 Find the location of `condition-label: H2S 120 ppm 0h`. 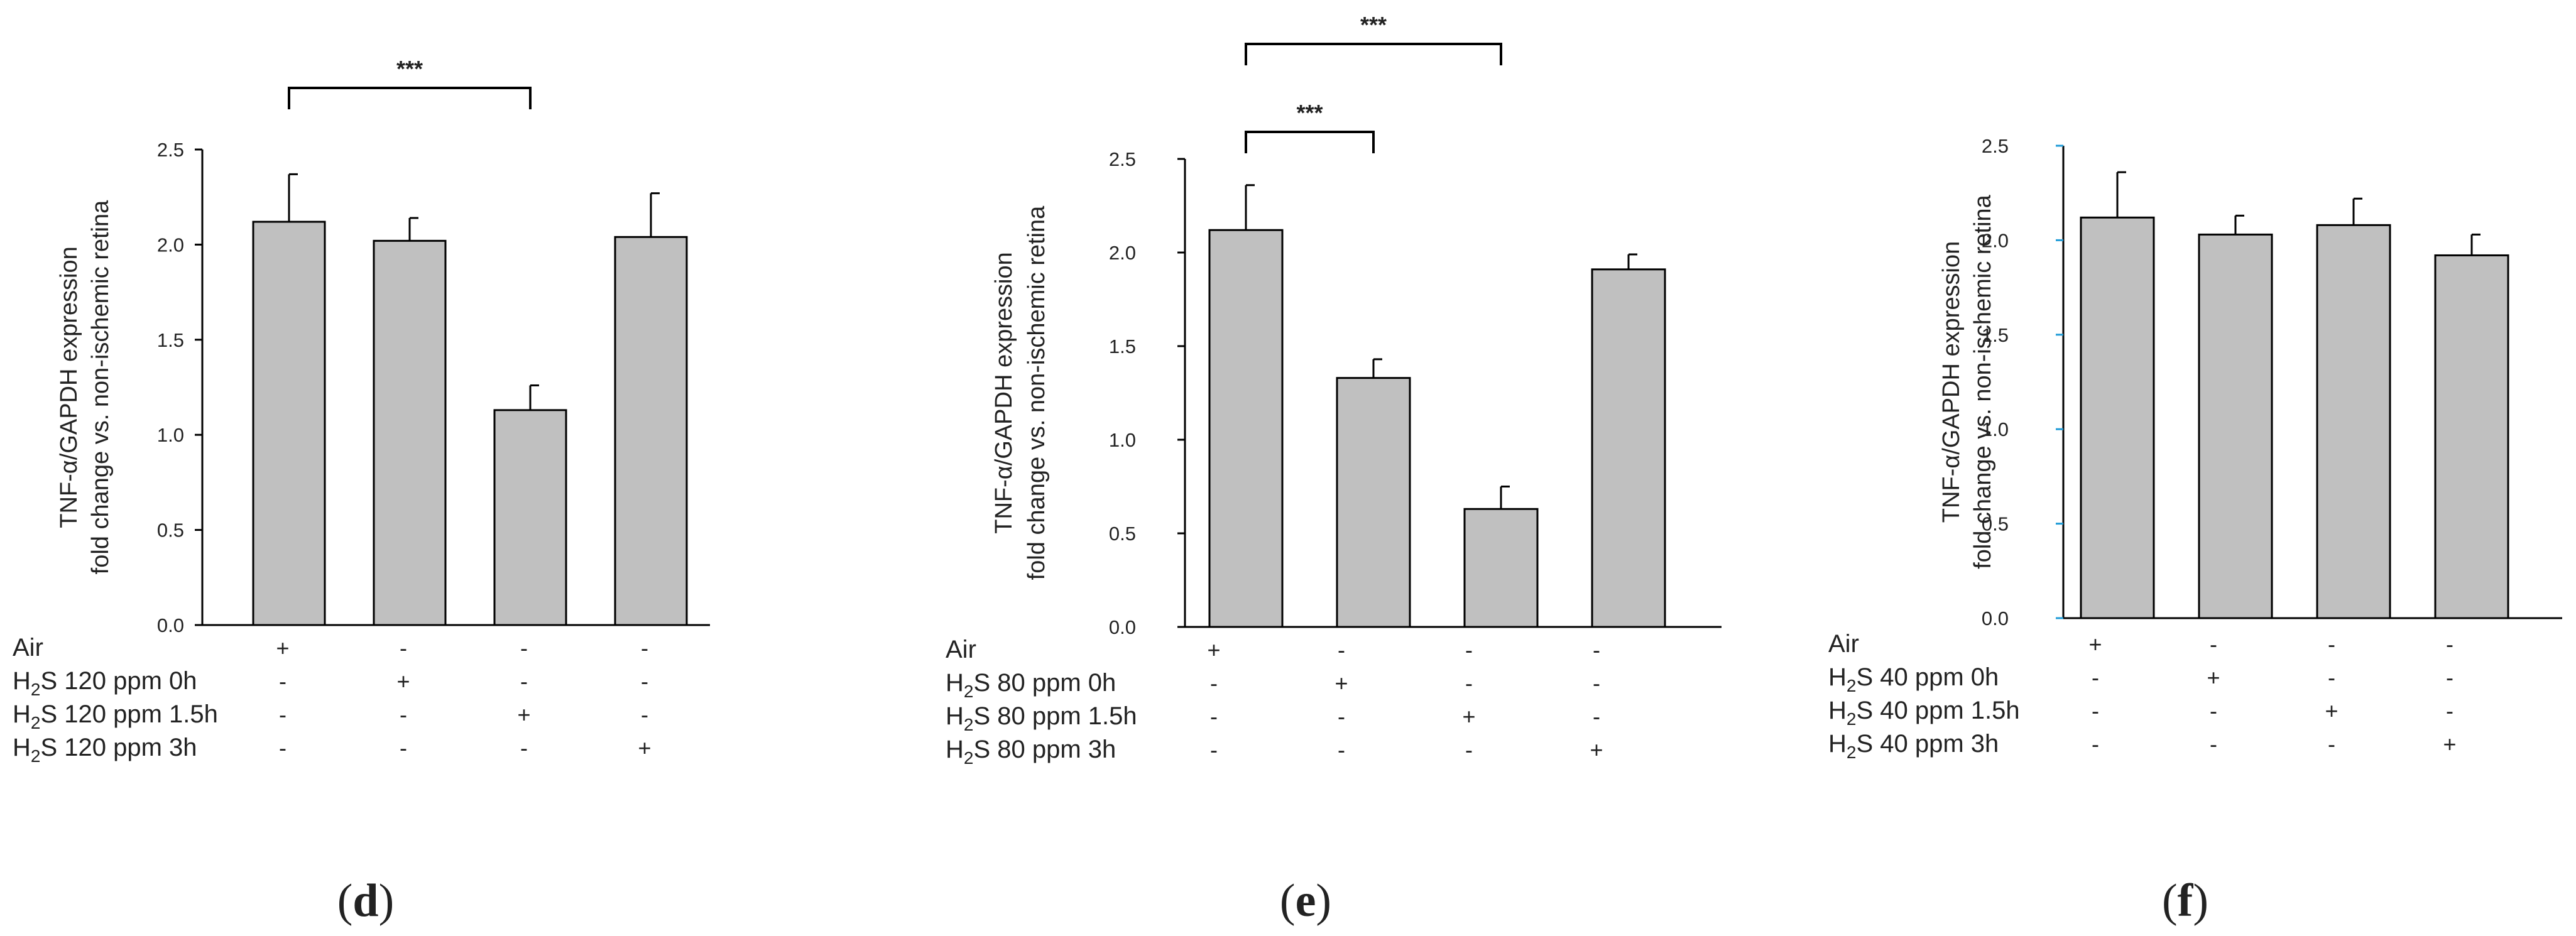

condition-label: H2S 120 ppm 0h is located at coordinates (105, 683).